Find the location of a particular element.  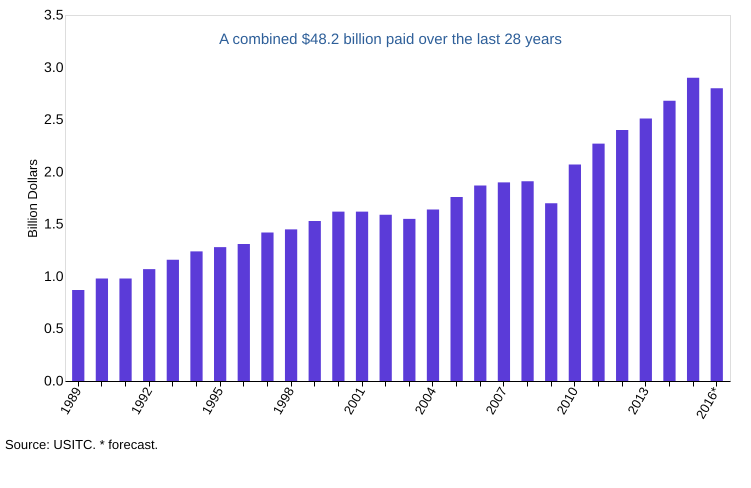

y-tick-label: 0.5 is located at coordinates (54, 328).